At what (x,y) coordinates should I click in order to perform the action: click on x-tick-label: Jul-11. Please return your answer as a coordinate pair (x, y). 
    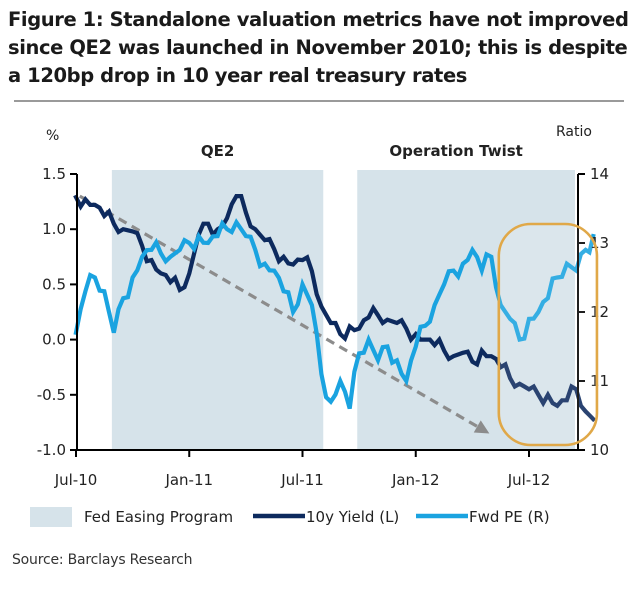
    Looking at the image, I should click on (302, 480).